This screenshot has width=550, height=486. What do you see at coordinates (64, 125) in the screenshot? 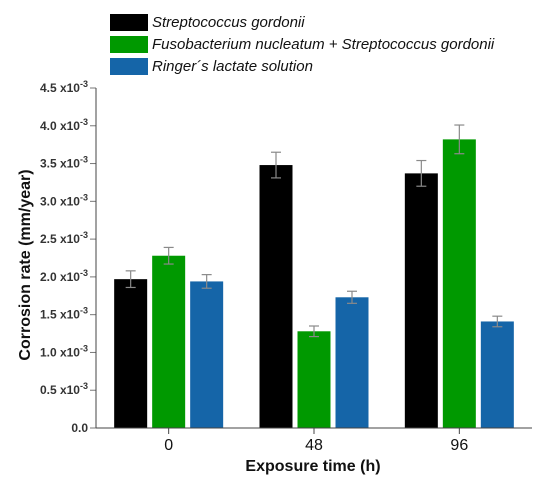
I see `y-tick-label: 4.0 x10⁻³` at bounding box center [64, 125].